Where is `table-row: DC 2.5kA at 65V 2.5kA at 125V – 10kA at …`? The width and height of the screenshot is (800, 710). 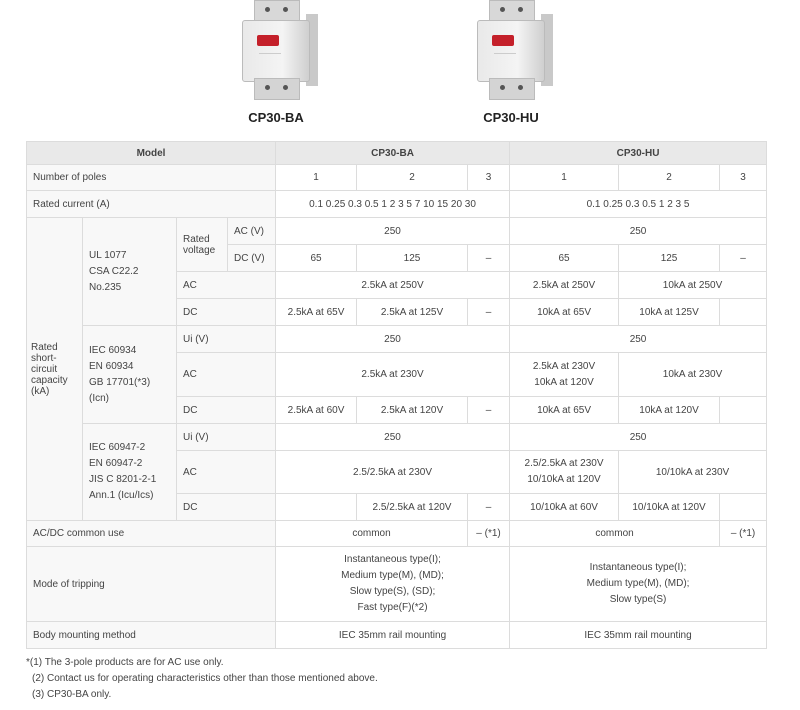 table-row: DC 2.5kA at 65V 2.5kA at 125V – 10kA at … is located at coordinates (397, 312).